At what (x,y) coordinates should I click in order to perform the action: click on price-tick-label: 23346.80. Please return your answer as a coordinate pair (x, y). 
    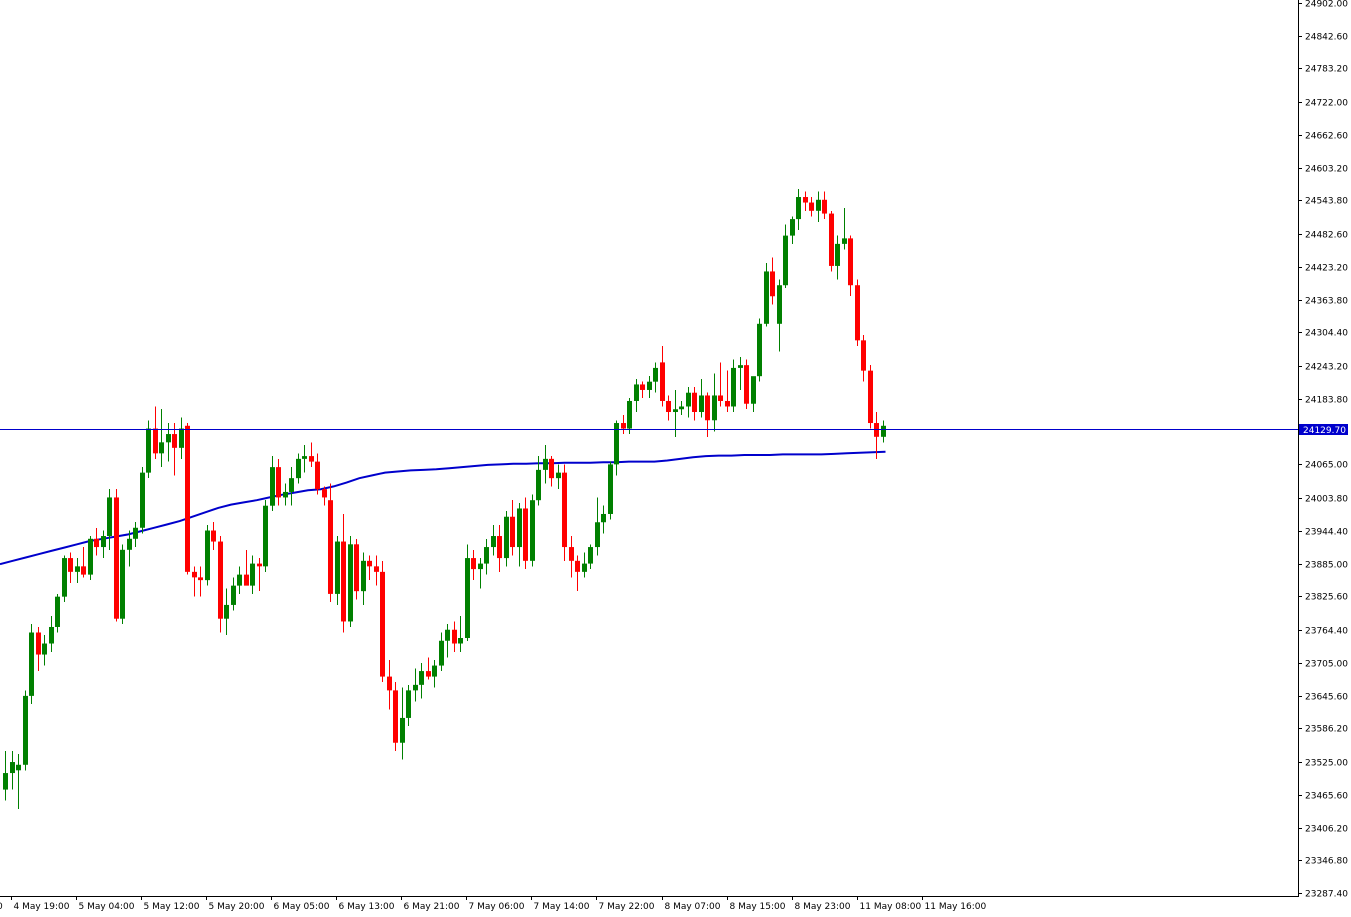
    Looking at the image, I should click on (1326, 862).